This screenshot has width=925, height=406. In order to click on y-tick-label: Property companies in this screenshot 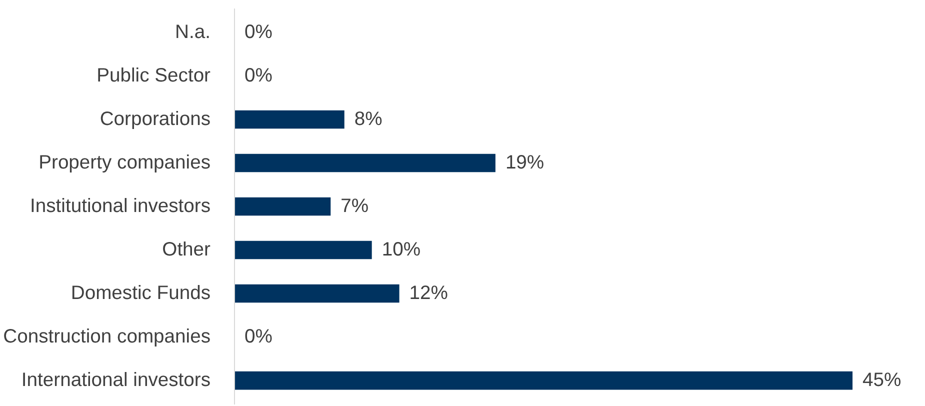, I will do `click(124, 163)`.